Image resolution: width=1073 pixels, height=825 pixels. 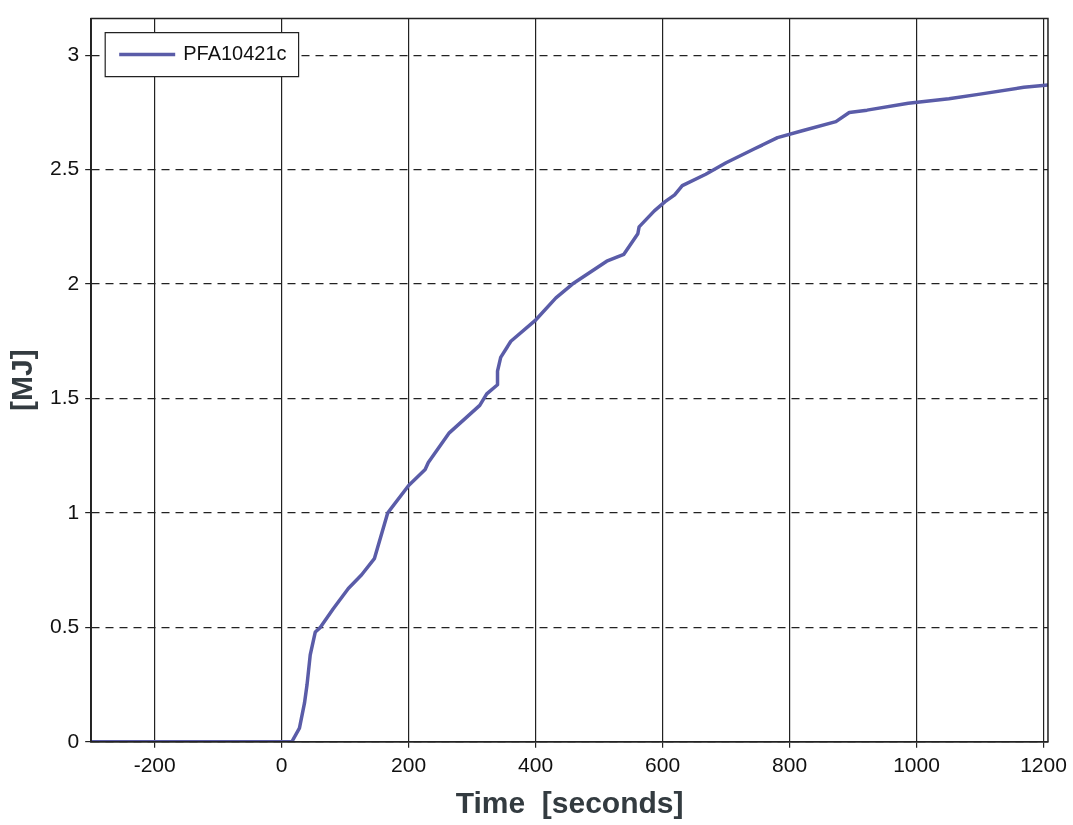 What do you see at coordinates (64, 397) in the screenshot?
I see `y-tick-label: 1.5` at bounding box center [64, 397].